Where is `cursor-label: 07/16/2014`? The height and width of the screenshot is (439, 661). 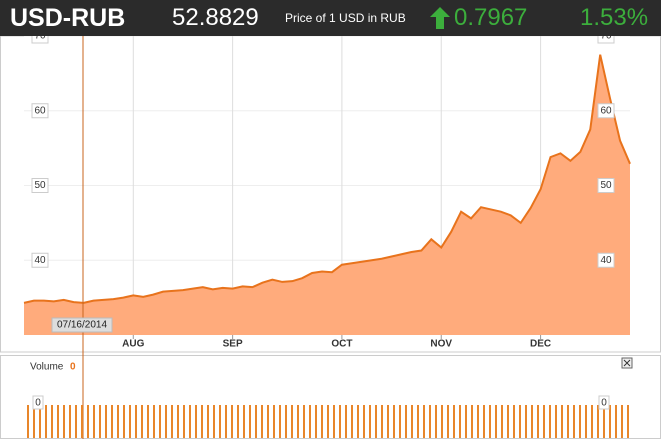
cursor-label: 07/16/2014 is located at coordinates (82, 325).